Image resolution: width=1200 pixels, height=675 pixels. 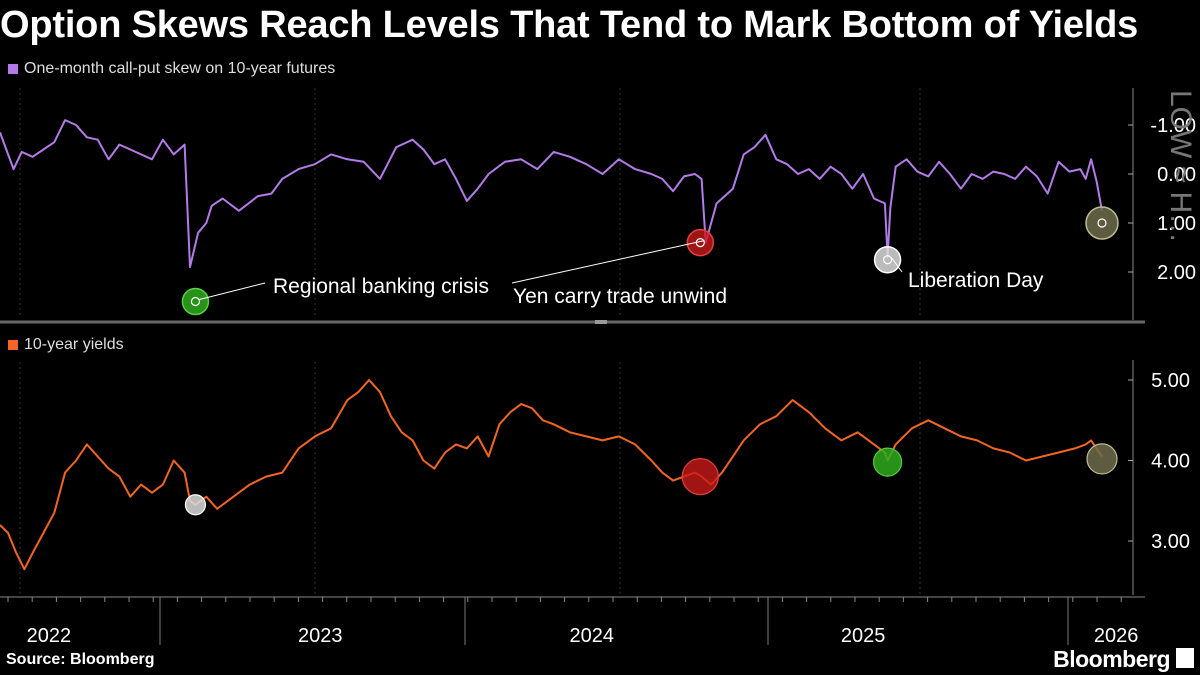 What do you see at coordinates (700, 242) in the screenshot?
I see `skew-marker-red` at bounding box center [700, 242].